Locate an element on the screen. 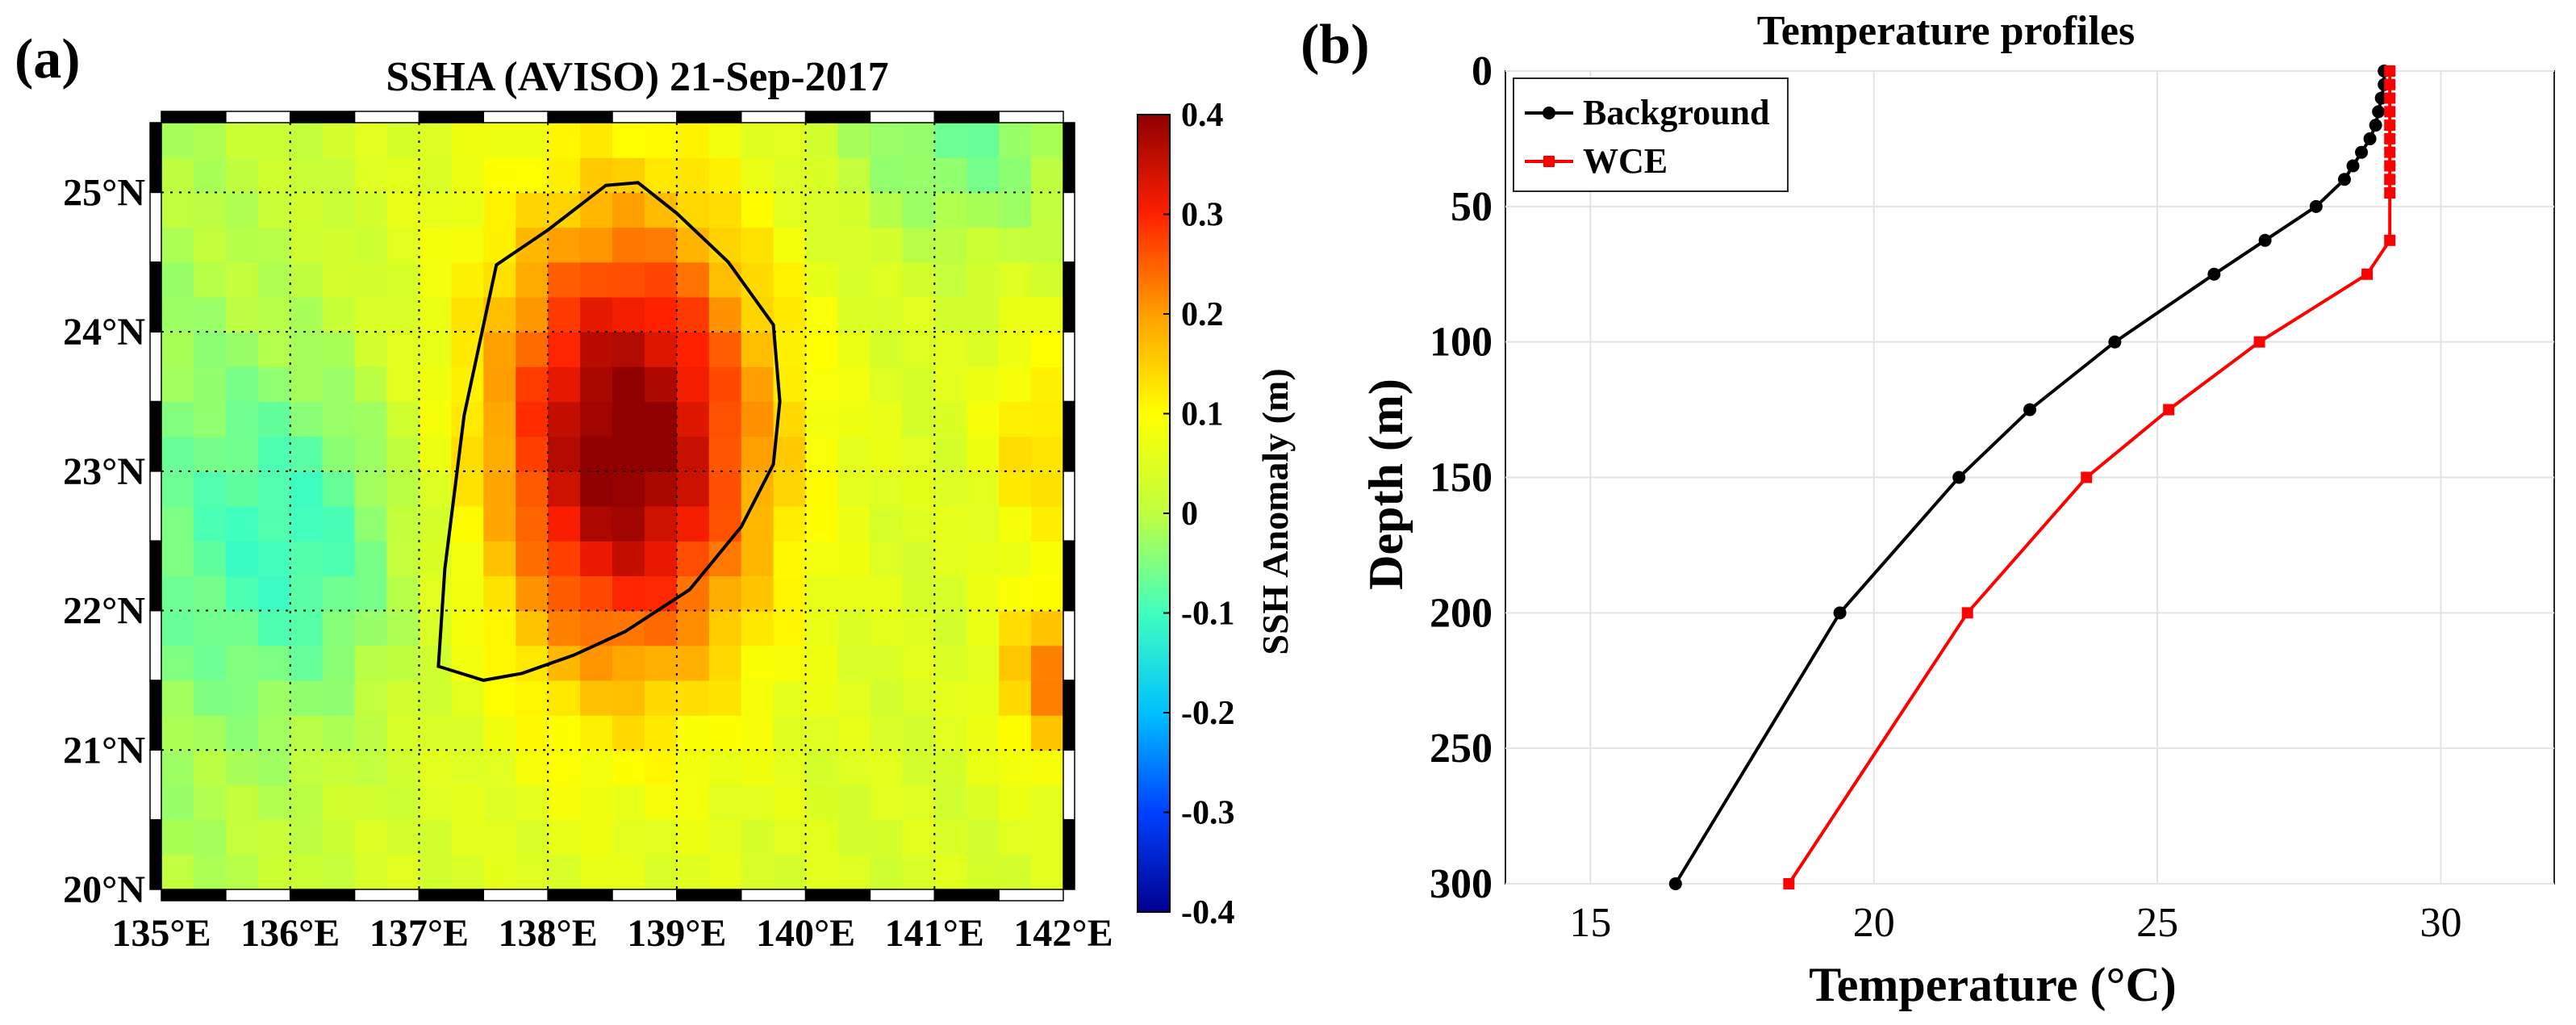 Image resolution: width=2576 pixels, height=1025 pixels. colorbar-tick-label: 0 is located at coordinates (1189, 514).